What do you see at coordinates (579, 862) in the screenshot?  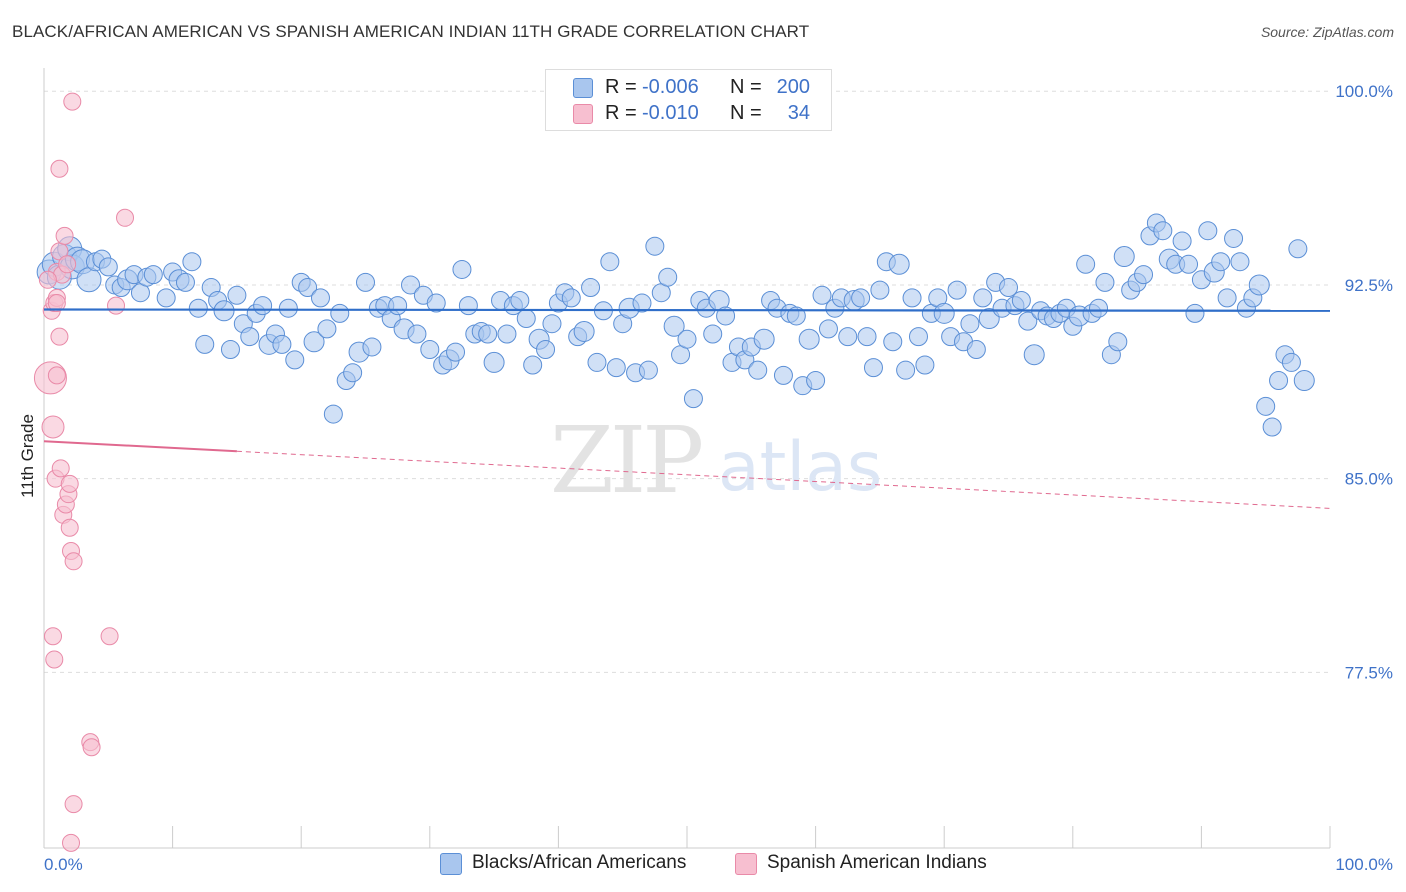 I see `bottom-legend-label: Blacks/African Americans` at bounding box center [579, 862].